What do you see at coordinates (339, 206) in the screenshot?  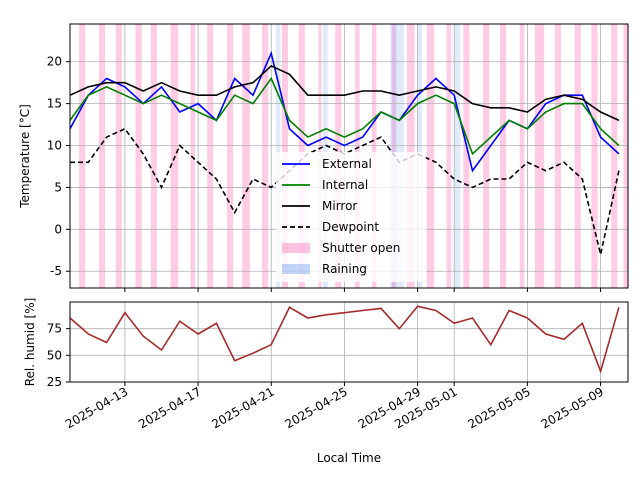 I see `legend-label: Mirror` at bounding box center [339, 206].